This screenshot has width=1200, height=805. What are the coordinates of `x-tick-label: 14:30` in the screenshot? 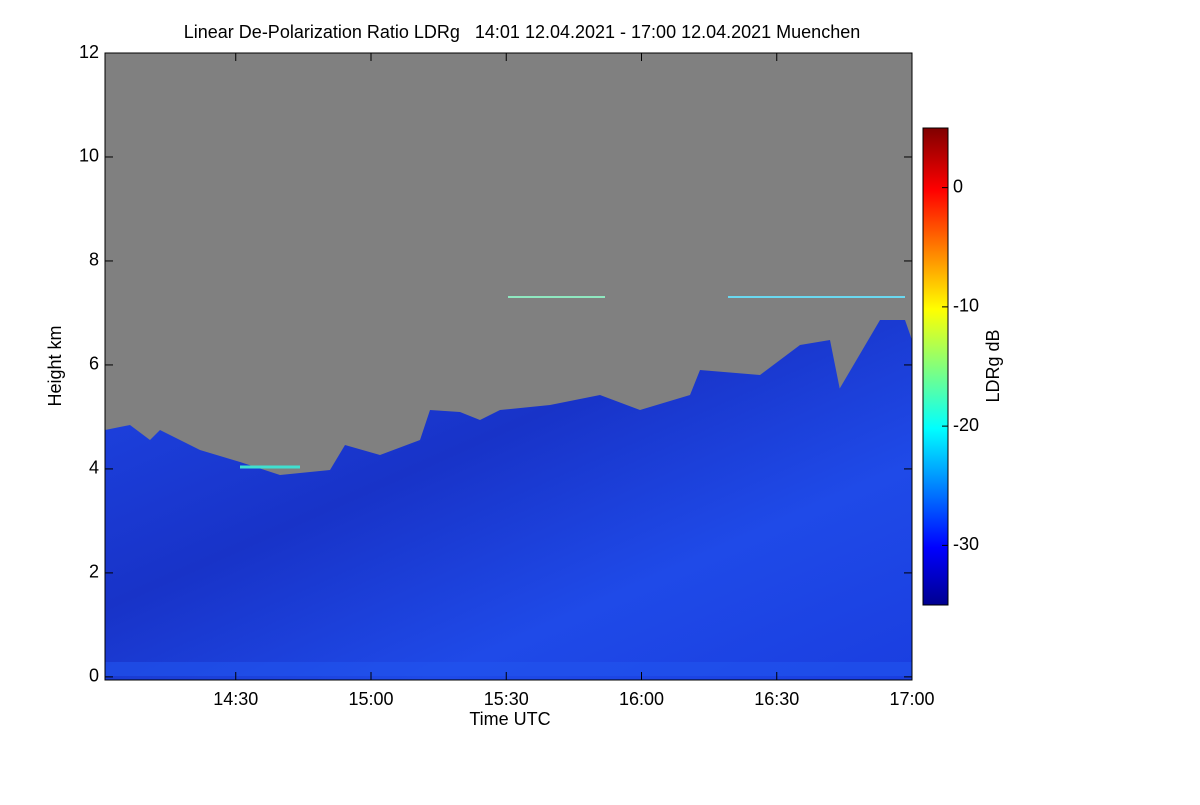 It's located at (235, 699).